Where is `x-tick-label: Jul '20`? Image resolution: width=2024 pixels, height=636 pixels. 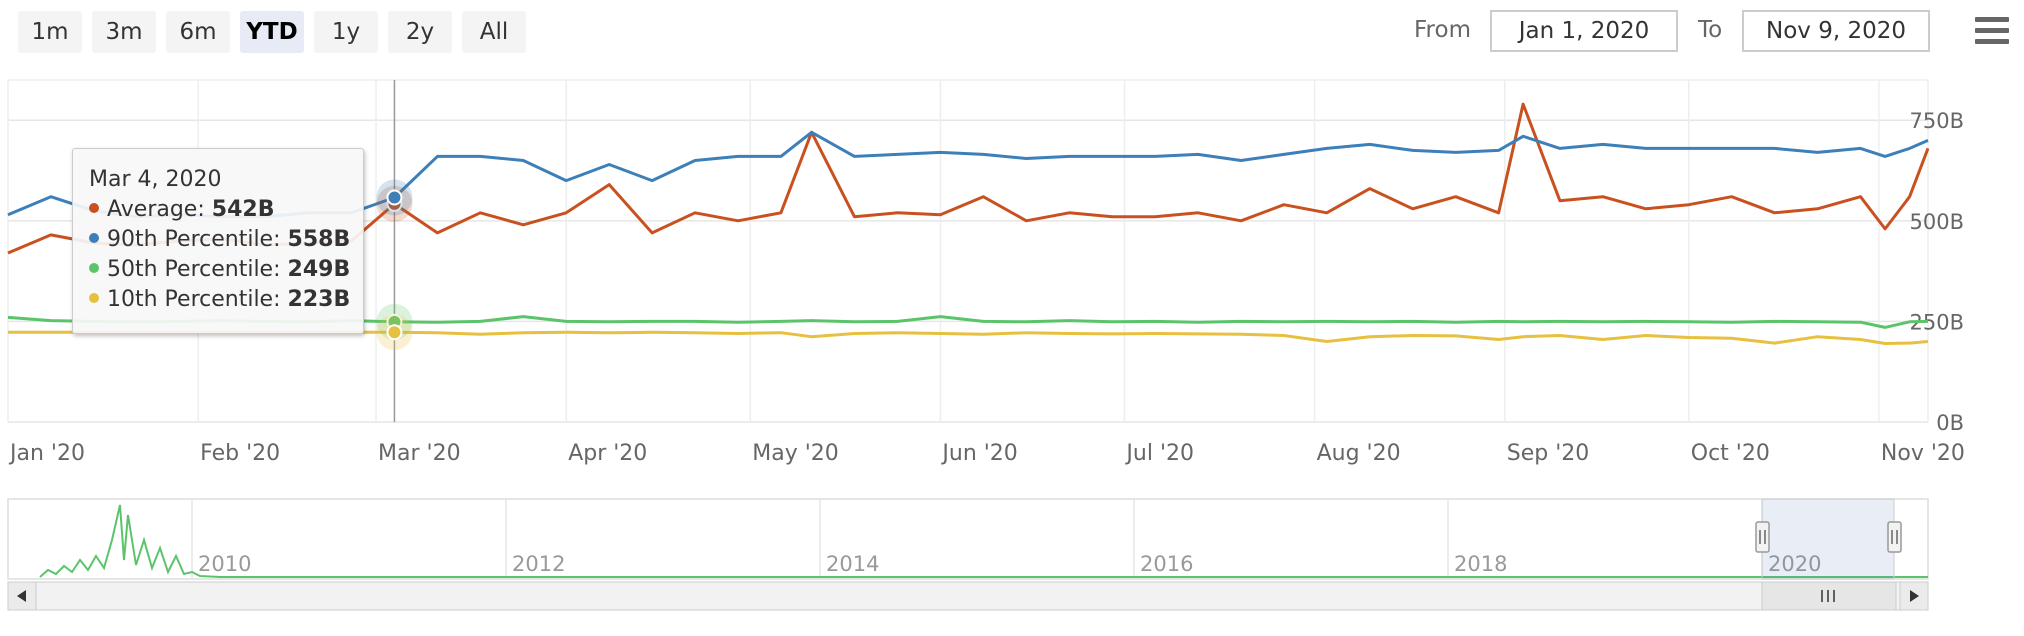 x-tick-label: Jul '20 is located at coordinates (1159, 453).